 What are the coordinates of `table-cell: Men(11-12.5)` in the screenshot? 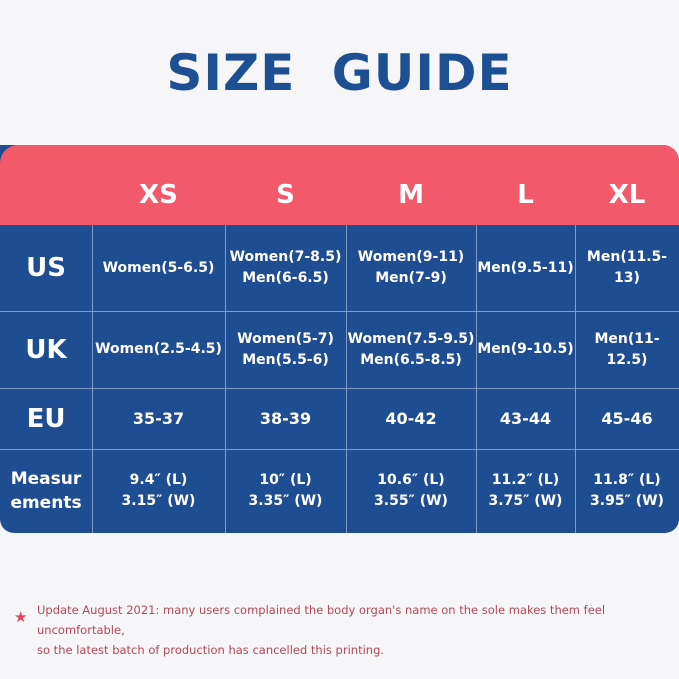 It's located at (627, 349).